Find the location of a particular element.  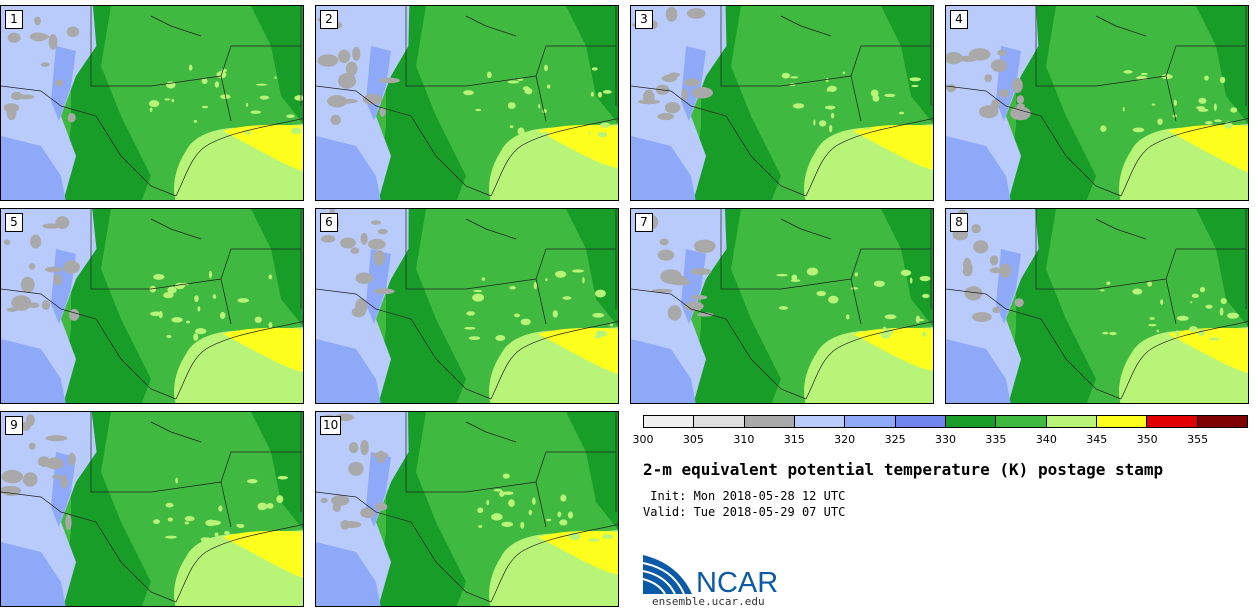

member-number-label: 10 is located at coordinates (331, 425).